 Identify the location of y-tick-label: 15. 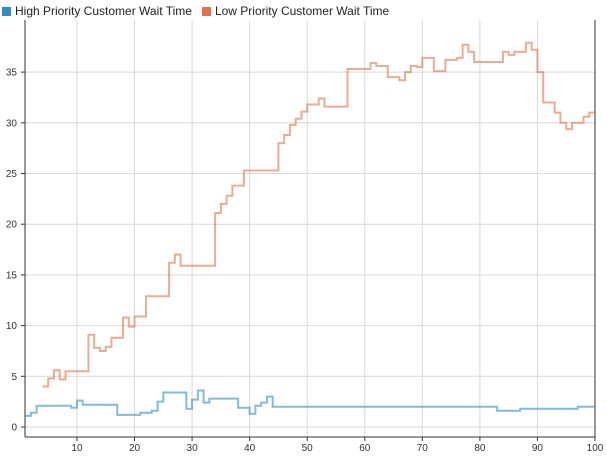
(12, 275).